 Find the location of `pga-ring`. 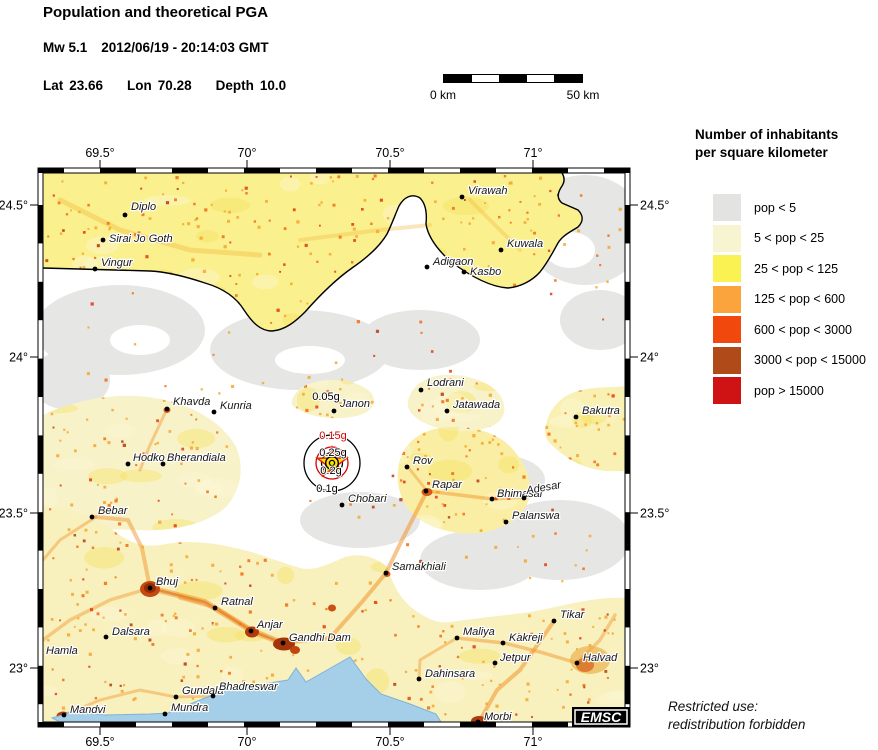

pga-ring is located at coordinates (332, 463).